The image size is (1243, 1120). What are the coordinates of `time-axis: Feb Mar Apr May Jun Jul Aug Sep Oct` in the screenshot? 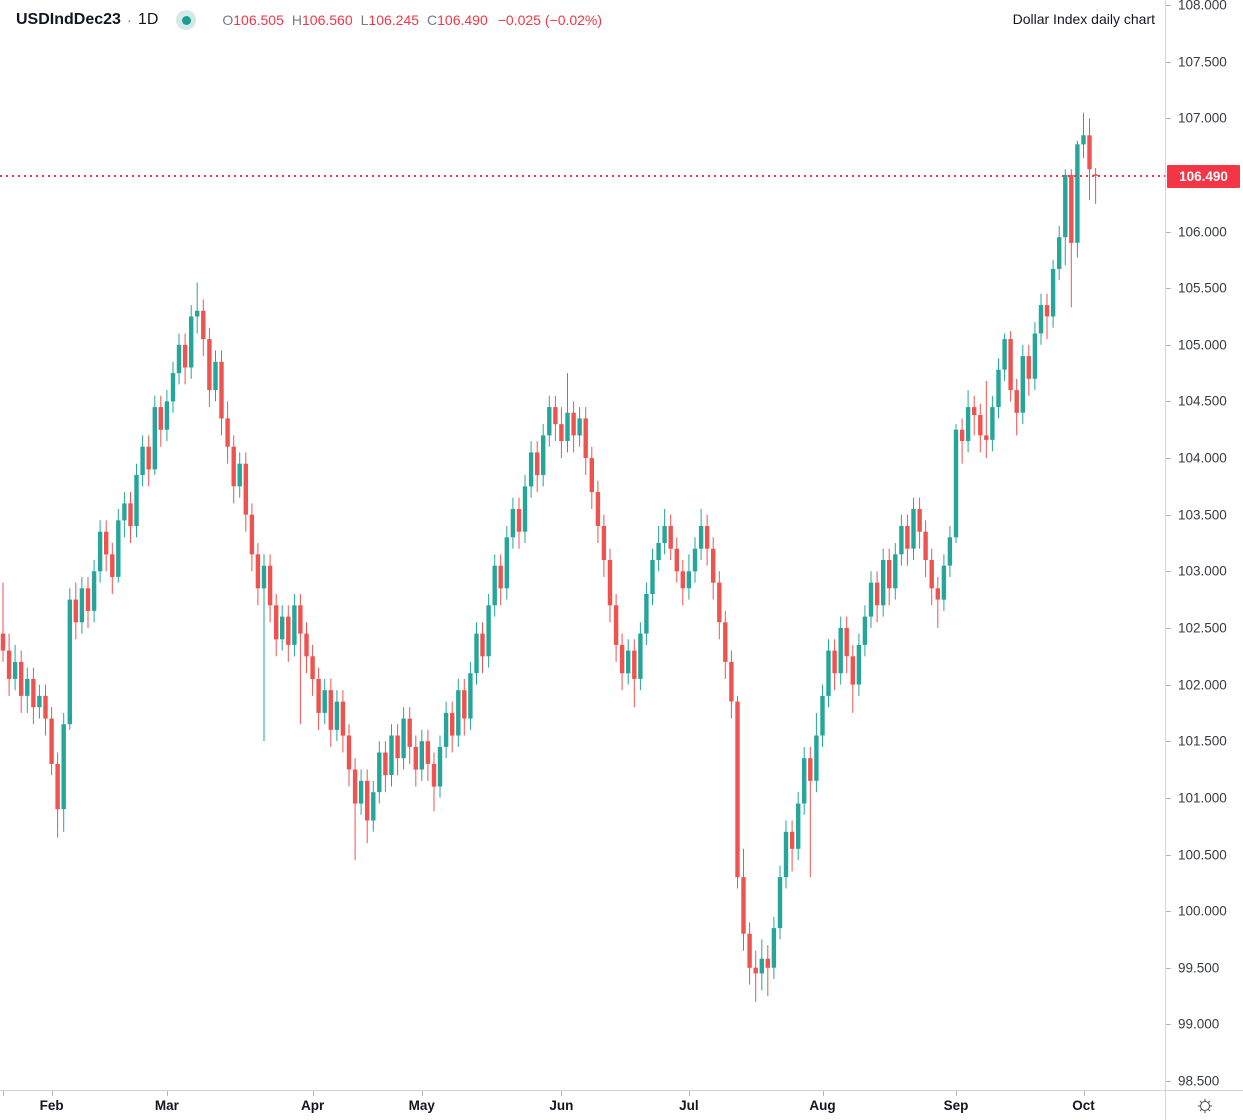 It's located at (582, 1105).